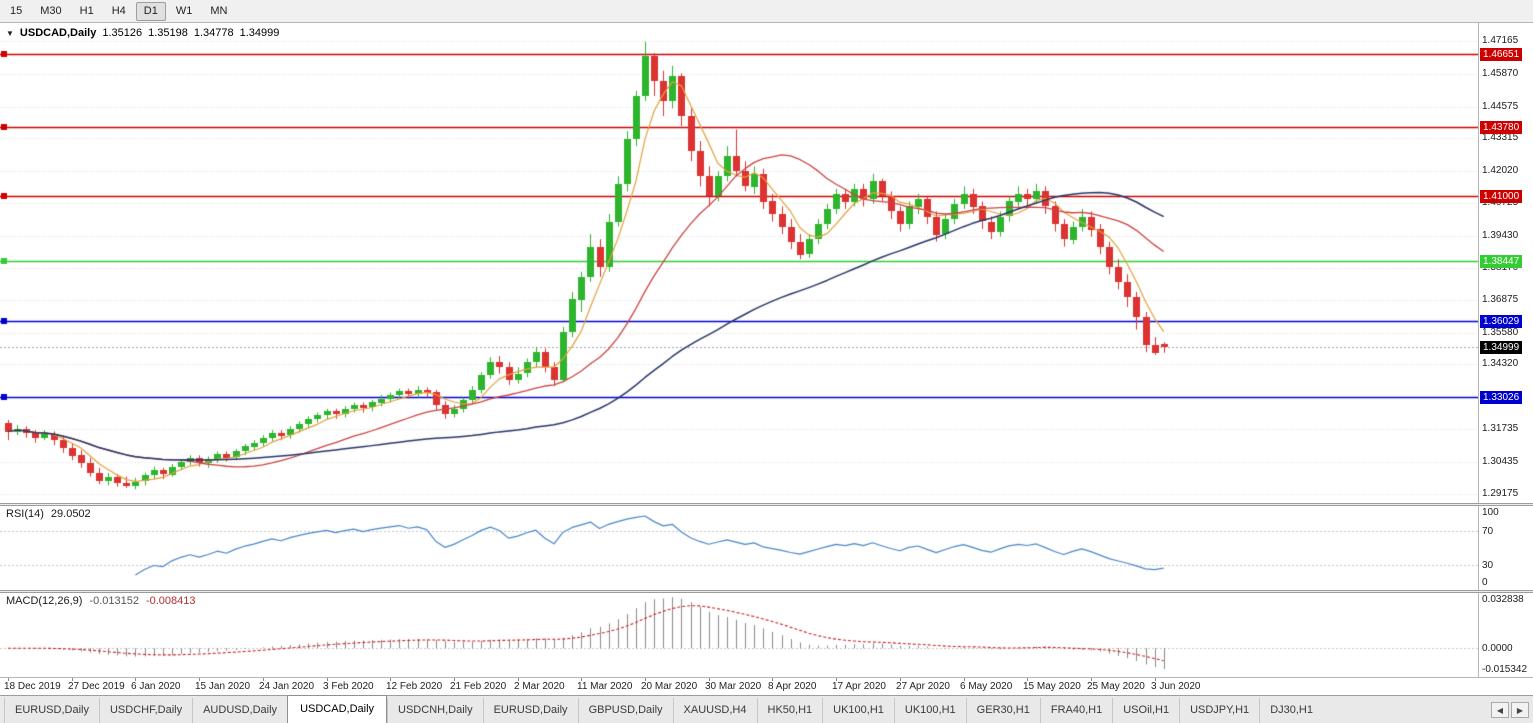 Image resolution: width=1533 pixels, height=723 pixels. What do you see at coordinates (792, 686) in the screenshot?
I see `time-axis-label: 8 Apr 2020` at bounding box center [792, 686].